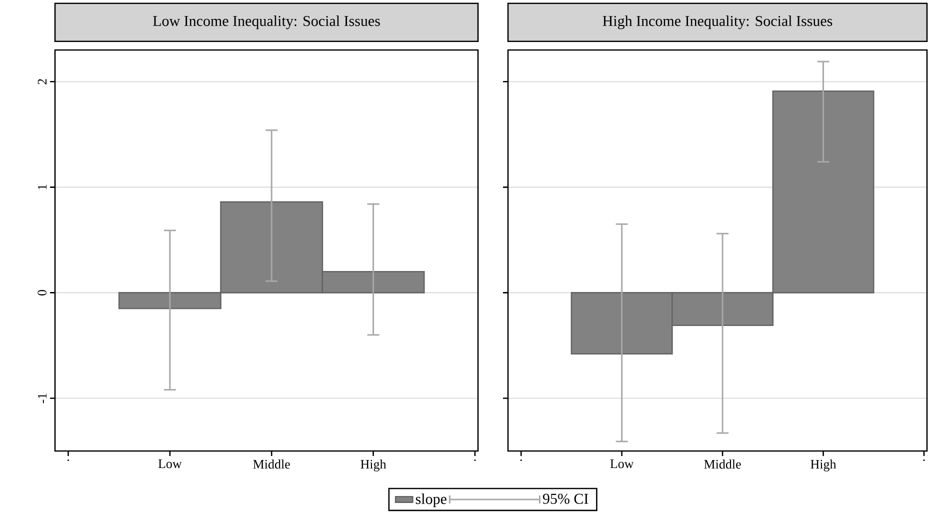 The width and height of the screenshot is (929, 529). What do you see at coordinates (42, 81) in the screenshot?
I see `y-tick-label: 2` at bounding box center [42, 81].